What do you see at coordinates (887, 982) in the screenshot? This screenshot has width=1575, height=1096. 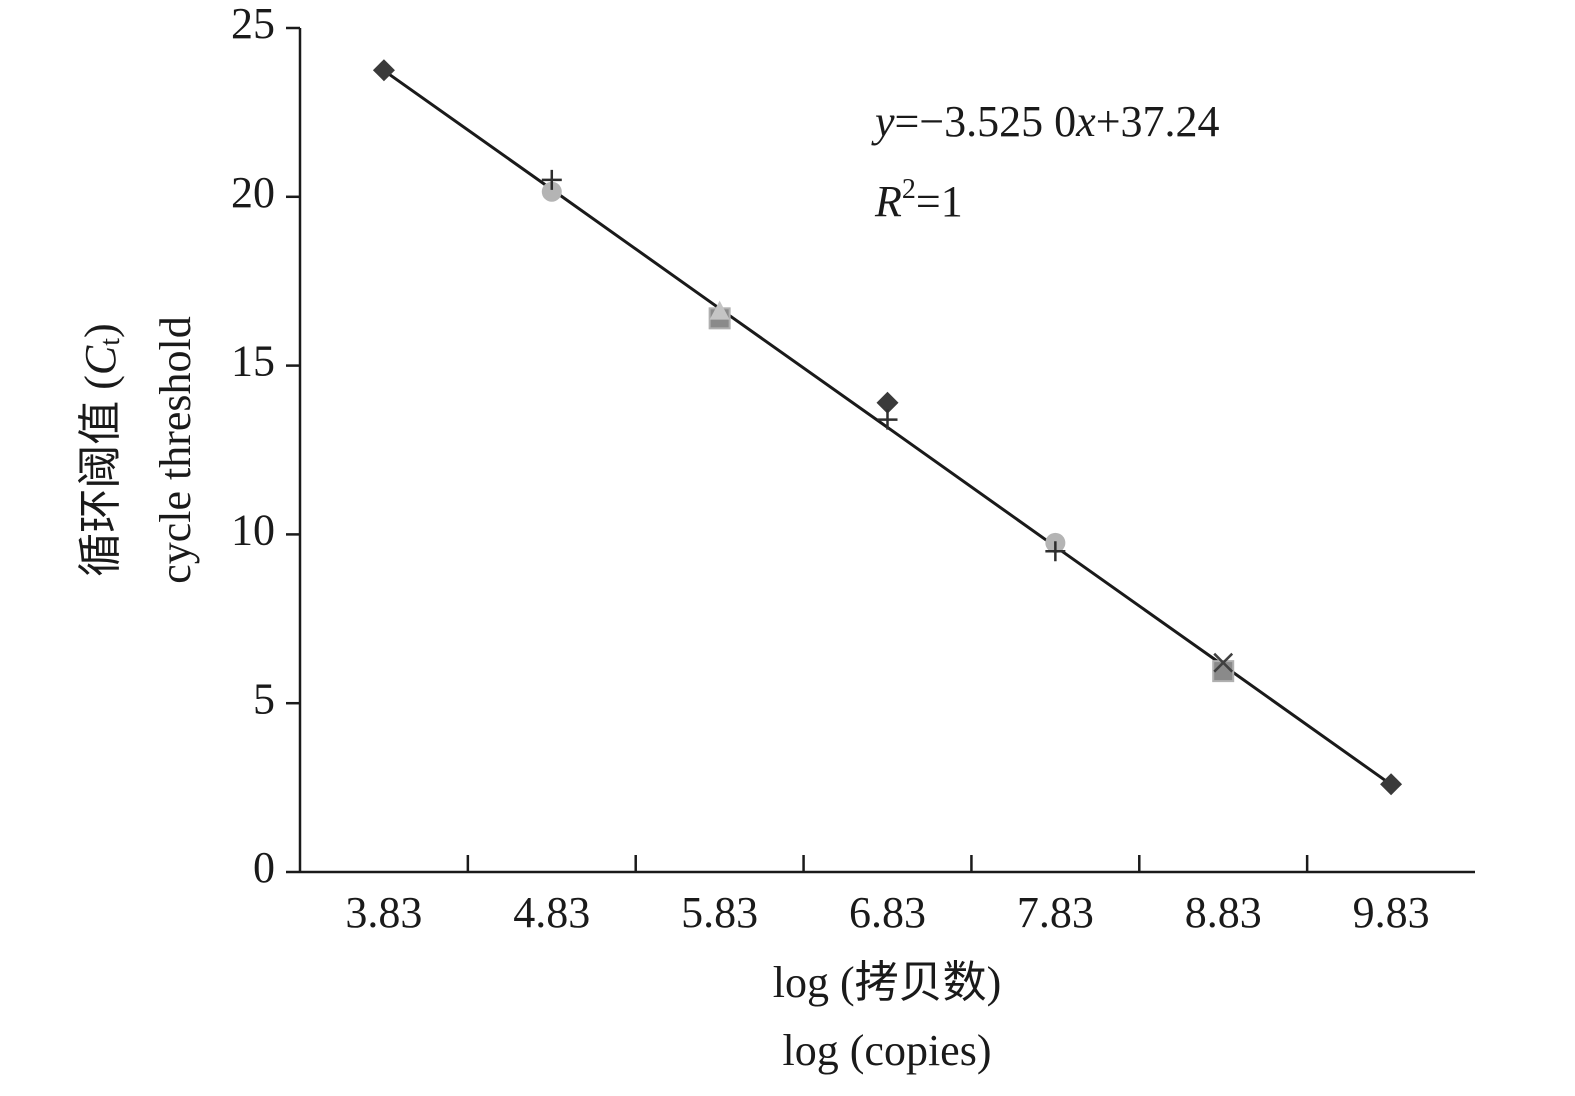 I see `x-axis-title: log (拷贝数)` at bounding box center [887, 982].